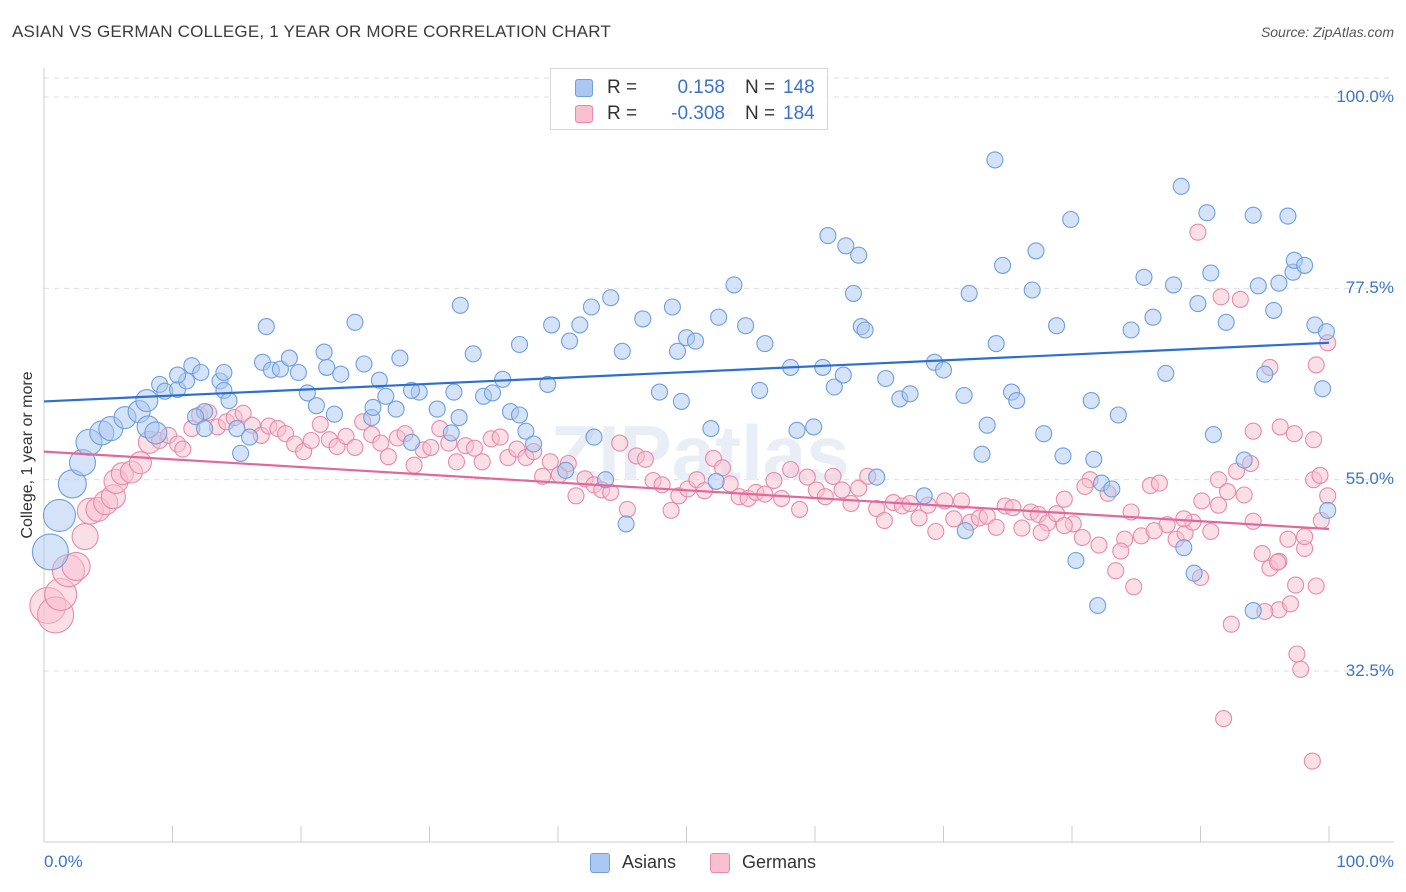  What do you see at coordinates (1365, 861) in the screenshot?
I see `x-tick-label: 100.0%` at bounding box center [1365, 861].